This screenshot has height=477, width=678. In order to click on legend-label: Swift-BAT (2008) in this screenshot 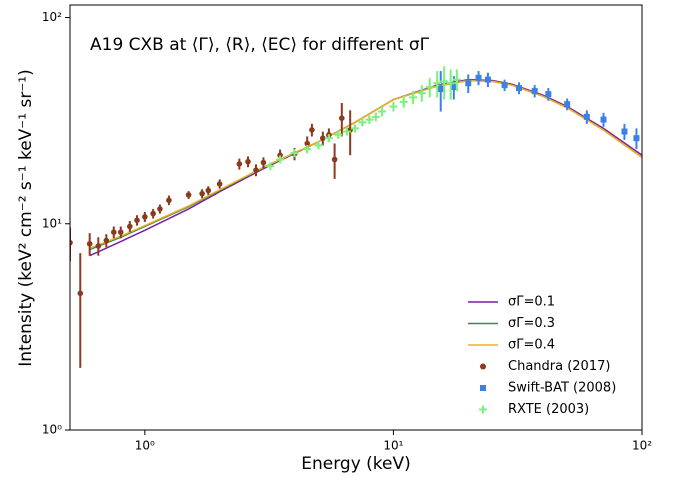, I will do `click(562, 388)`.